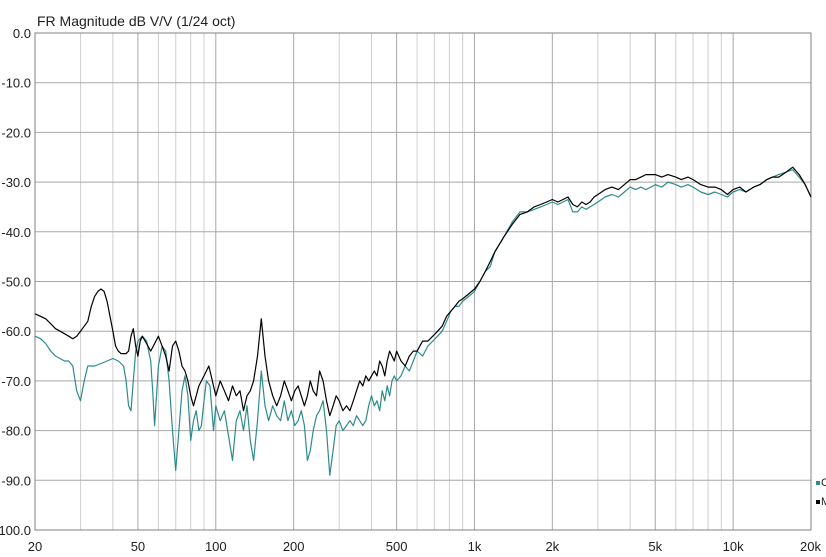 The width and height of the screenshot is (826, 557). What do you see at coordinates (138, 546) in the screenshot?
I see `x-tick-label: 50` at bounding box center [138, 546].